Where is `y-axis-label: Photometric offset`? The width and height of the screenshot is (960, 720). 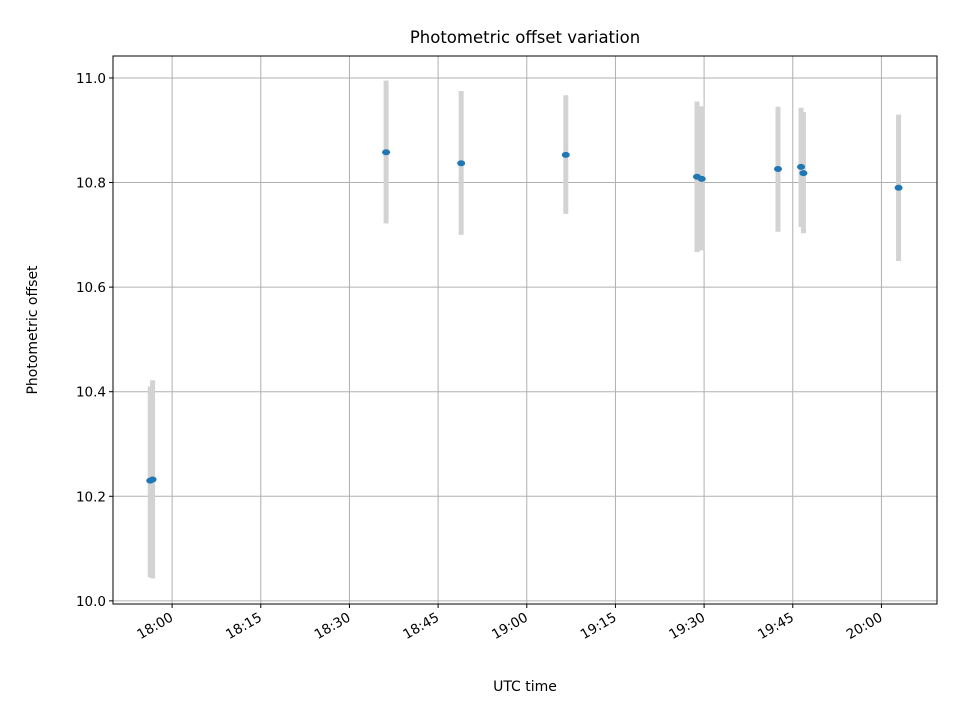
y-axis-label: Photometric offset is located at coordinates (33, 330).